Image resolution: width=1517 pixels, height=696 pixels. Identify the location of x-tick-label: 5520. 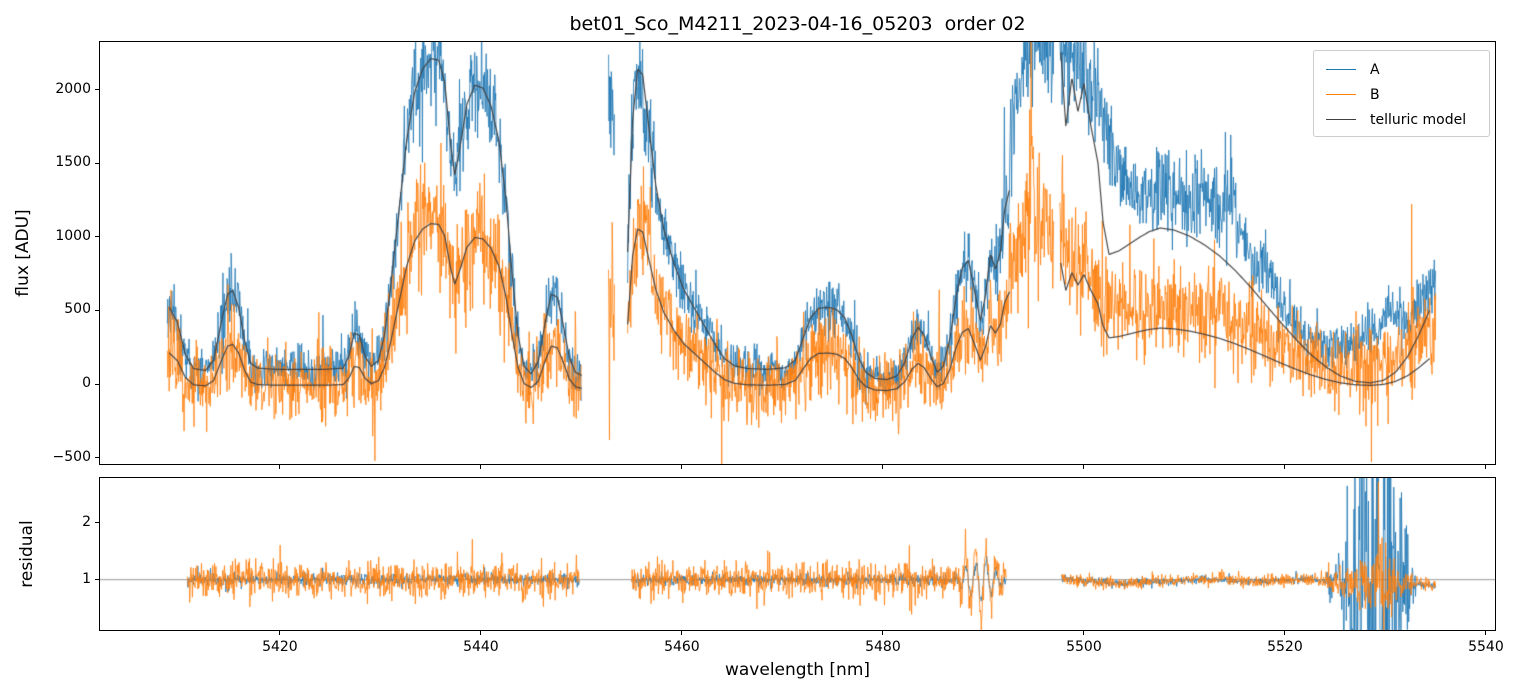
(1285, 647).